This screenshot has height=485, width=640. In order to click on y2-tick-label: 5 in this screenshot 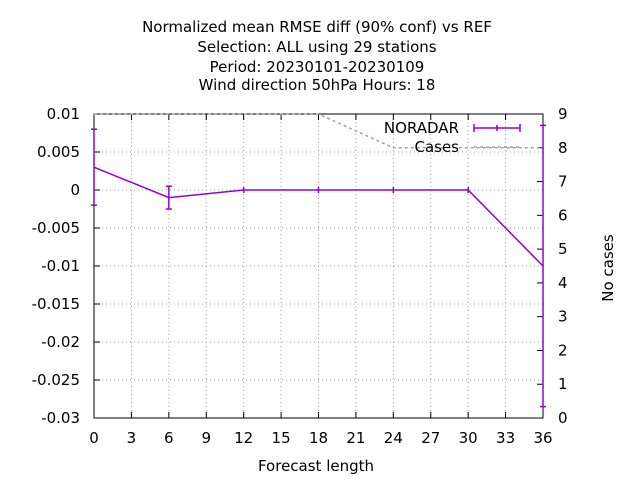, I will do `click(563, 249)`.